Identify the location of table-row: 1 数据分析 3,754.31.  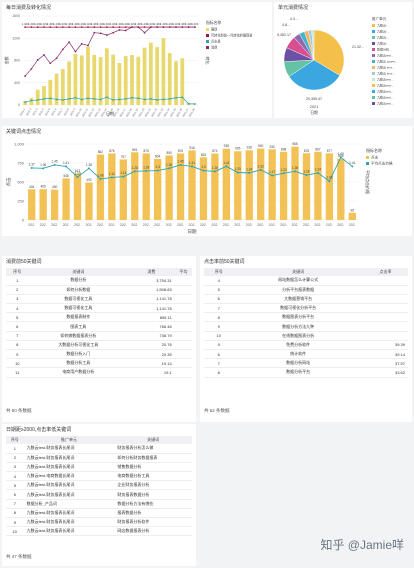
(99, 281).